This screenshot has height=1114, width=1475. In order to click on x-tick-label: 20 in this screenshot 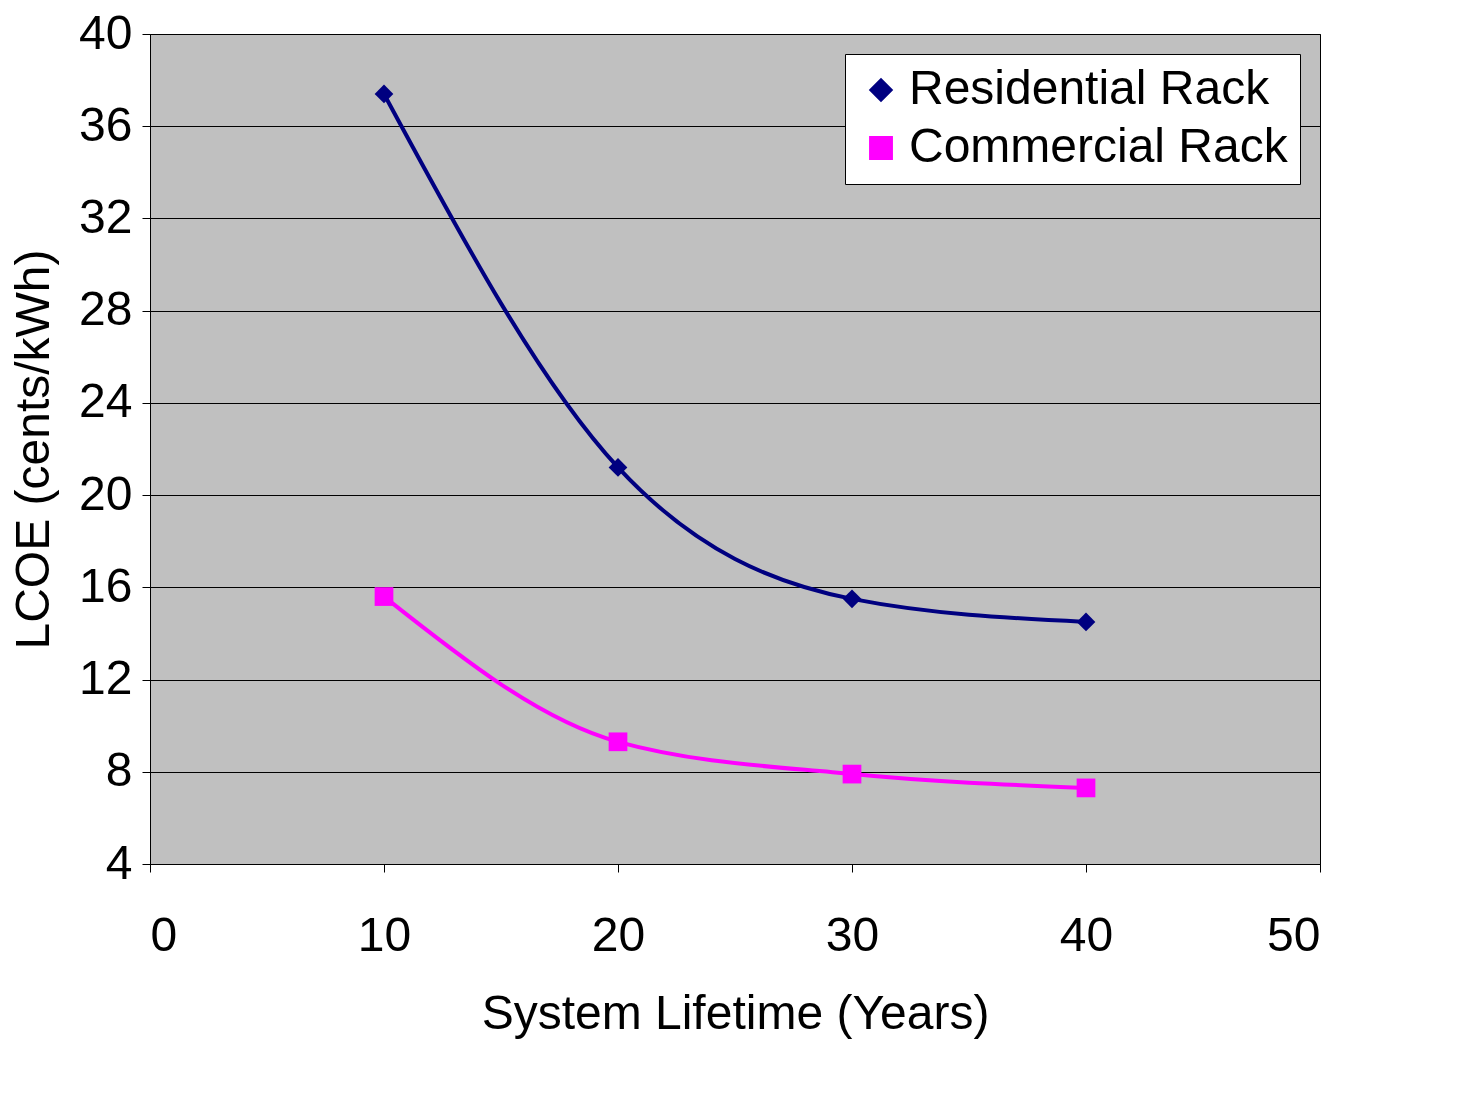, I will do `click(618, 934)`.